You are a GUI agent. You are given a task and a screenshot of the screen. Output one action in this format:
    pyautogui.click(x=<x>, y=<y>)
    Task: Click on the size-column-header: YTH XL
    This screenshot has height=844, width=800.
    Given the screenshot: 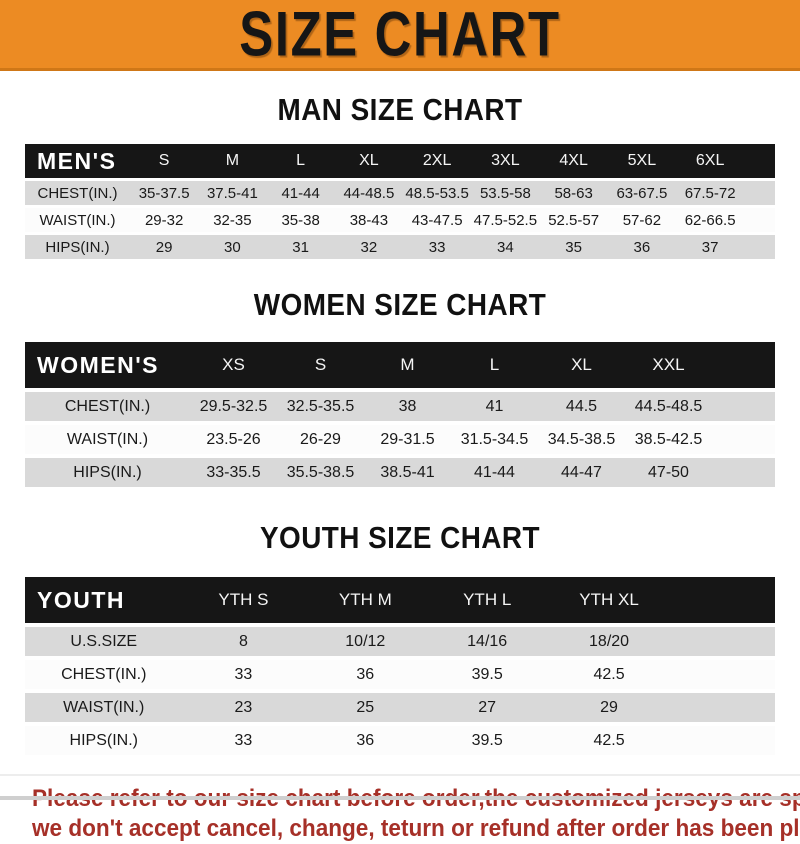 What is the action you would take?
    pyautogui.click(x=609, y=600)
    